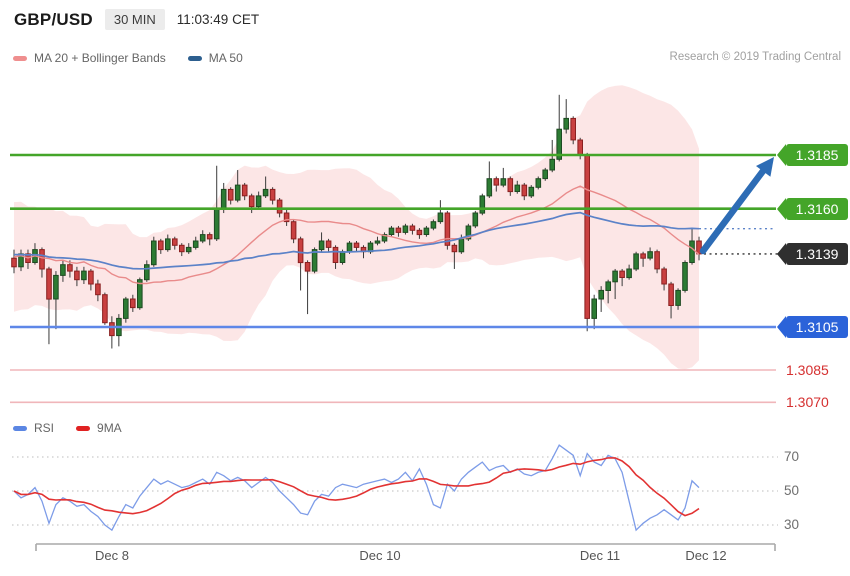  What do you see at coordinates (792, 490) in the screenshot?
I see `rsi-scale-label-50: 50` at bounding box center [792, 490].